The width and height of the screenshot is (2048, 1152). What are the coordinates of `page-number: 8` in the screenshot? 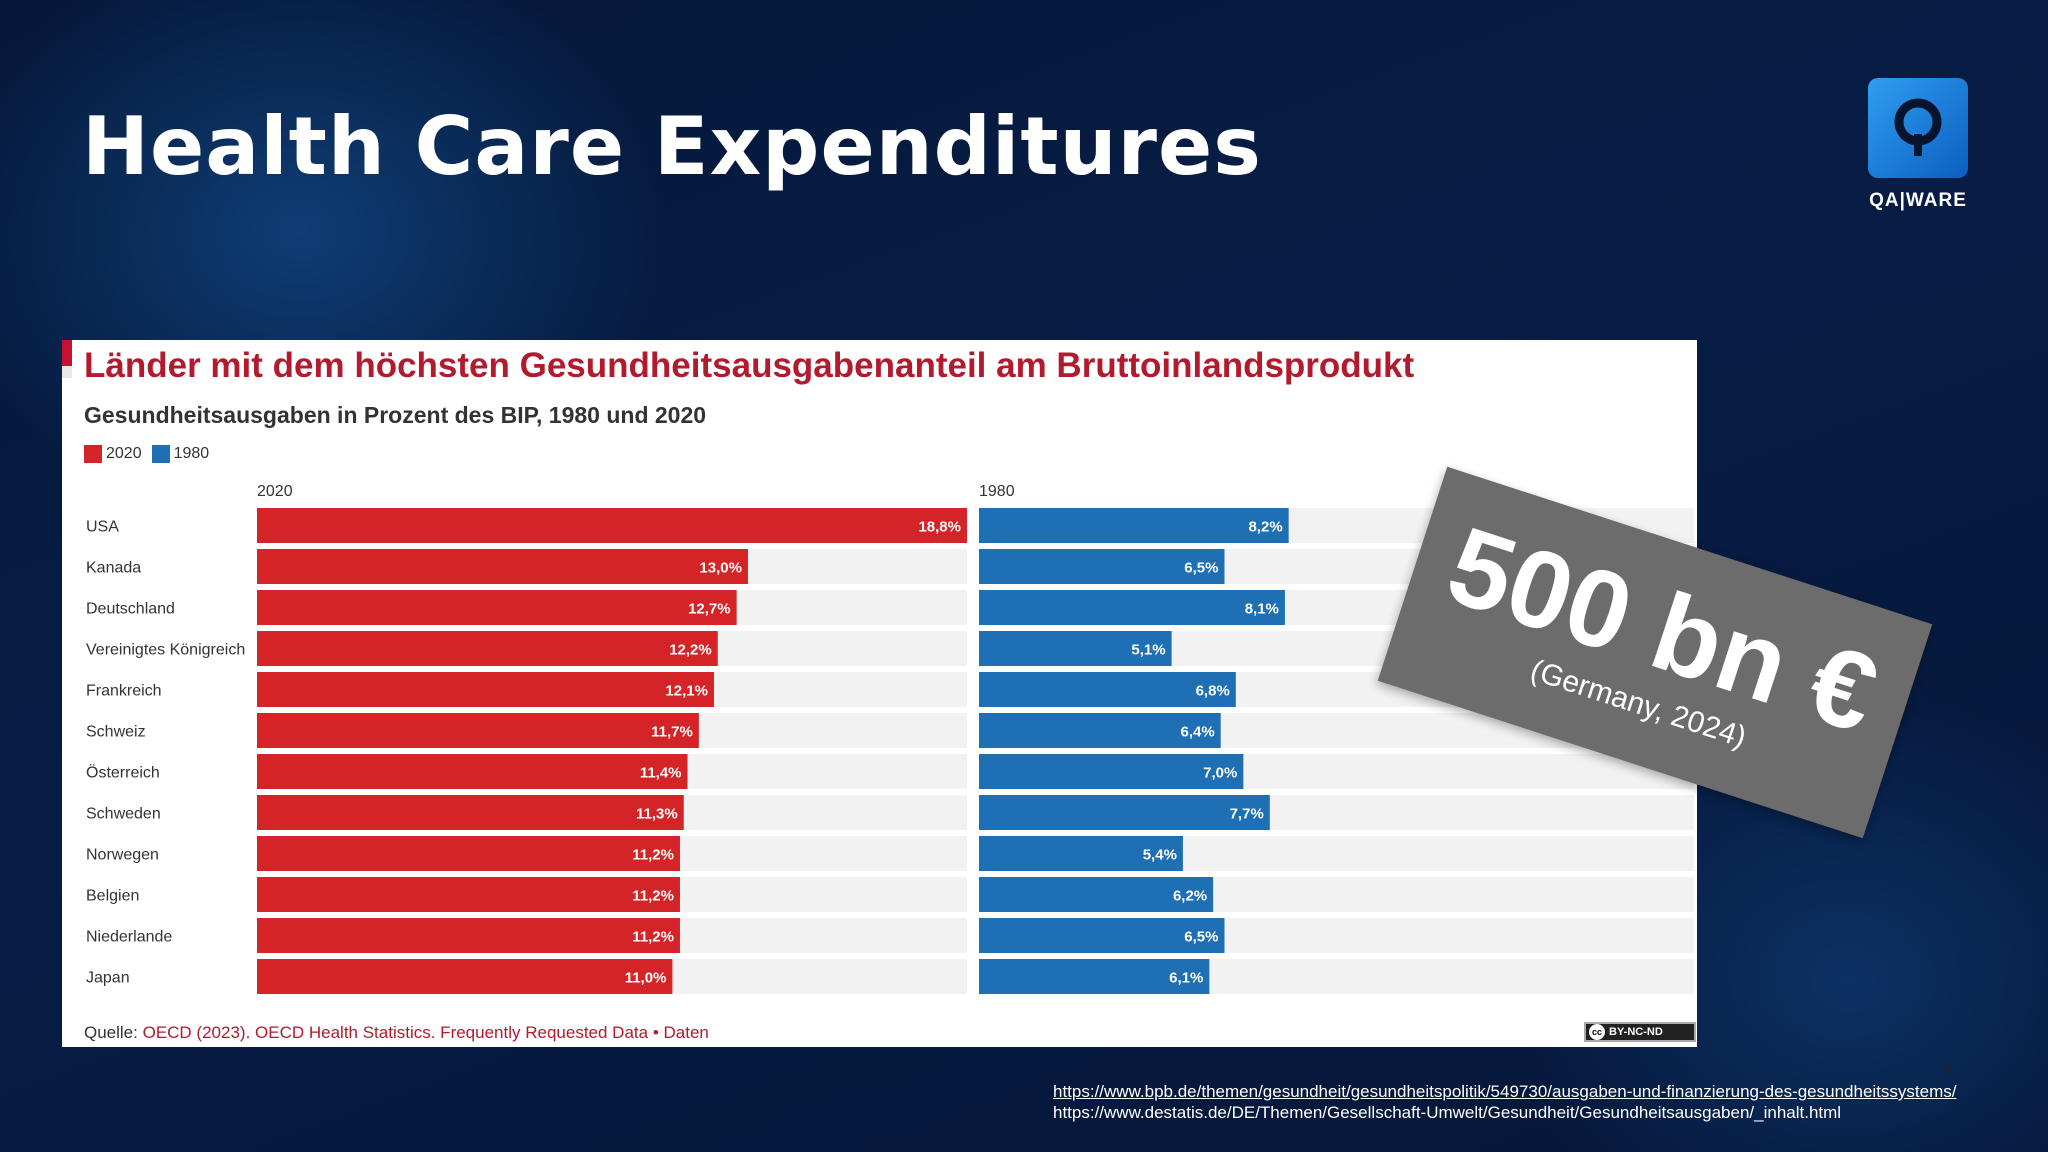 It's located at (1949, 1069).